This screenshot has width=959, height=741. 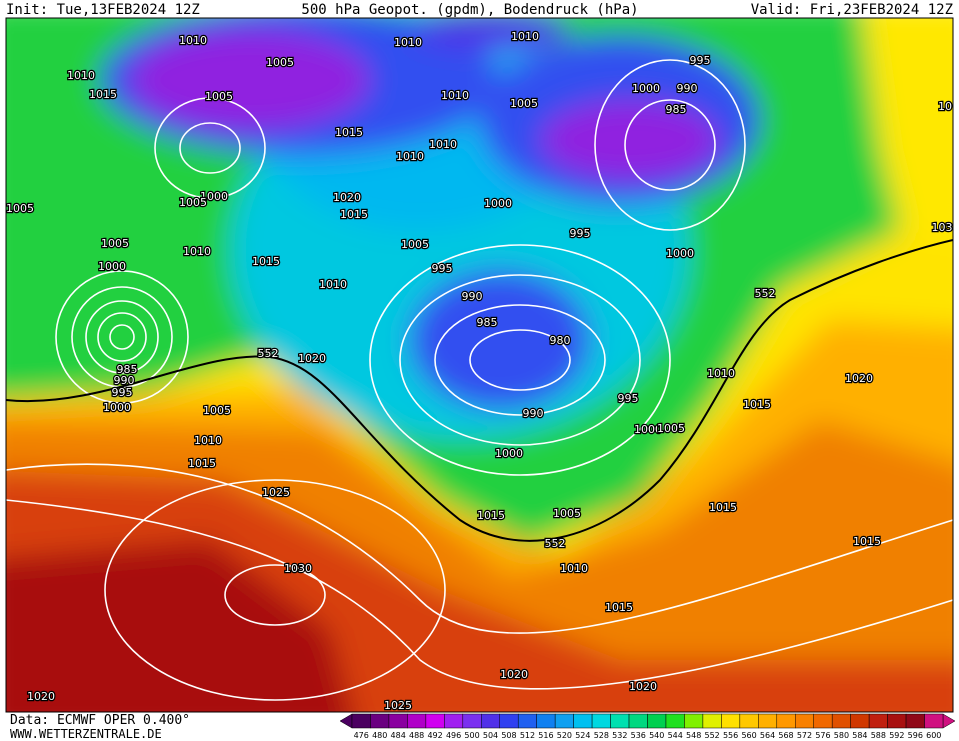 What do you see at coordinates (619, 735) in the screenshot?
I see `colorbar-label: 532` at bounding box center [619, 735].